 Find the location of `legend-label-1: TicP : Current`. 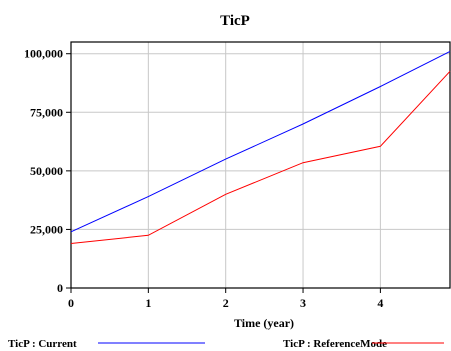

legend-label-1: TicP : Current is located at coordinates (42, 344).